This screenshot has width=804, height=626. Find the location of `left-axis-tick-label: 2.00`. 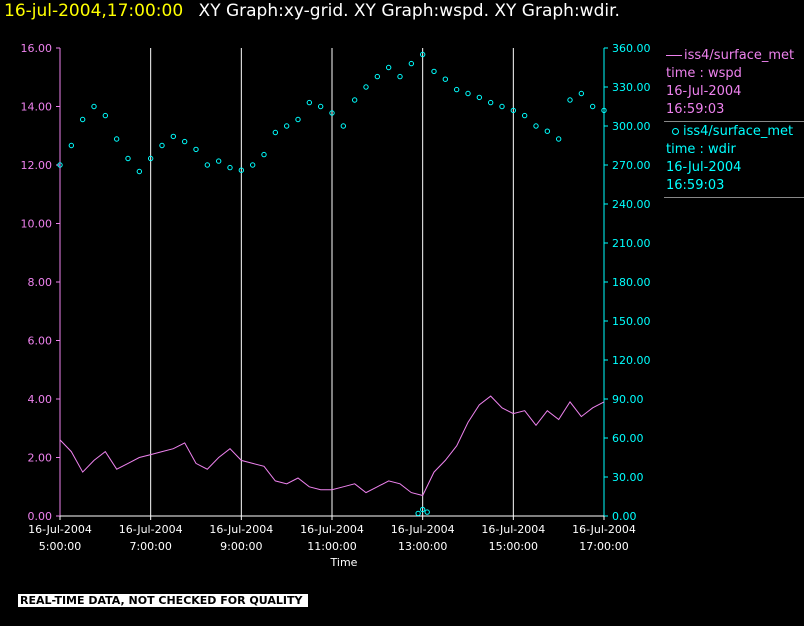

left-axis-tick-label: 2.00 is located at coordinates (40, 458).